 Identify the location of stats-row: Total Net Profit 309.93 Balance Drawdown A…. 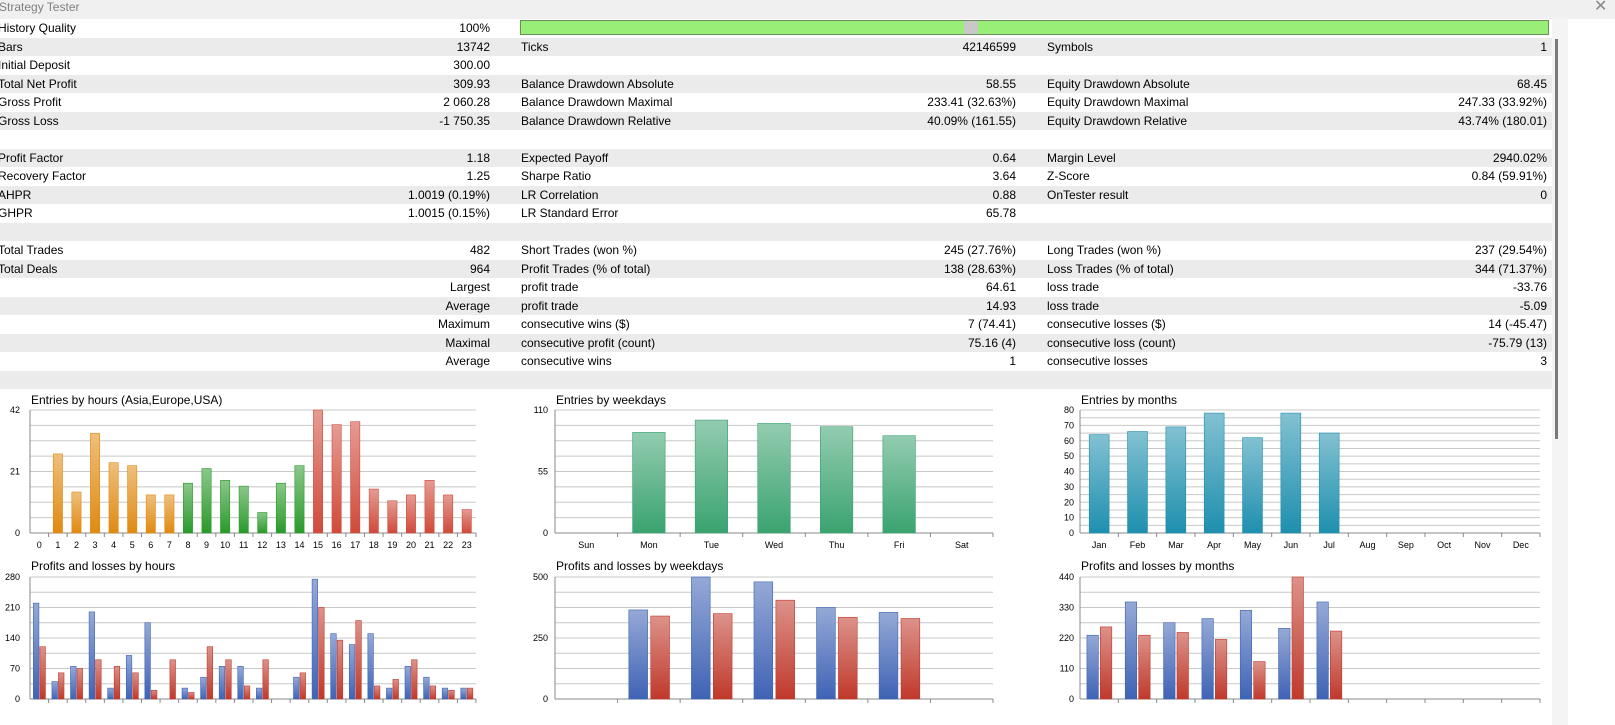
(776, 83).